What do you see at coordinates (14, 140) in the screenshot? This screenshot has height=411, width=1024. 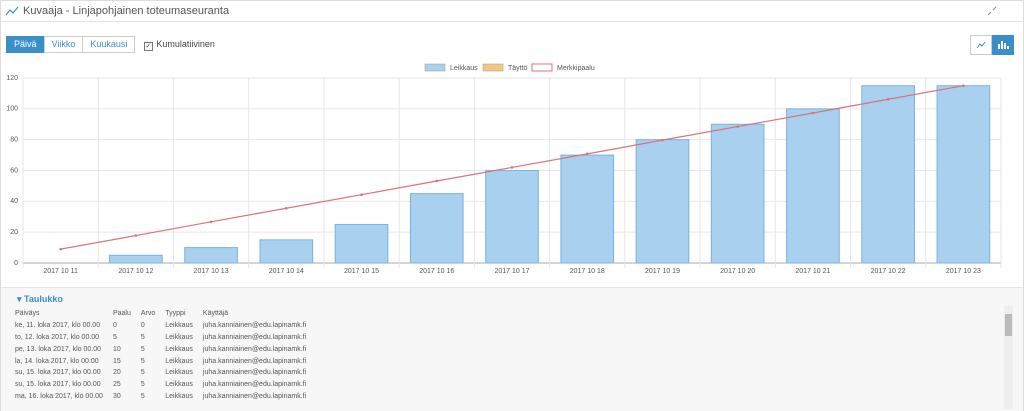 I see `y-tick-label: 80` at bounding box center [14, 140].